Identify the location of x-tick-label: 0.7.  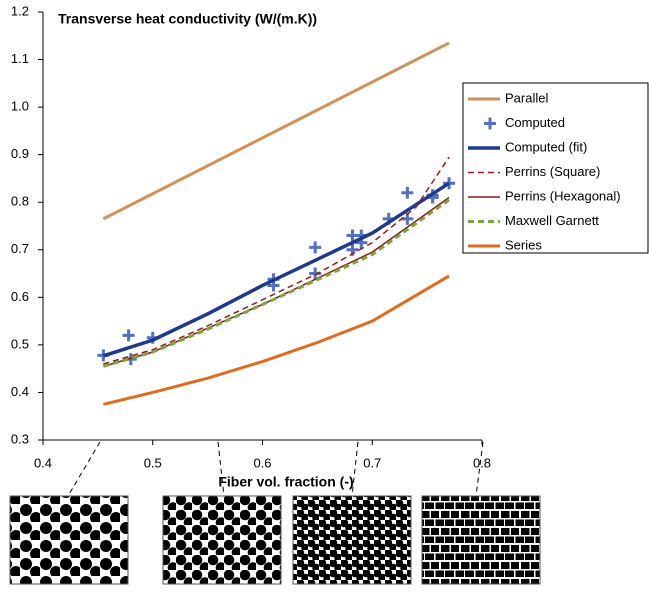
(372, 462).